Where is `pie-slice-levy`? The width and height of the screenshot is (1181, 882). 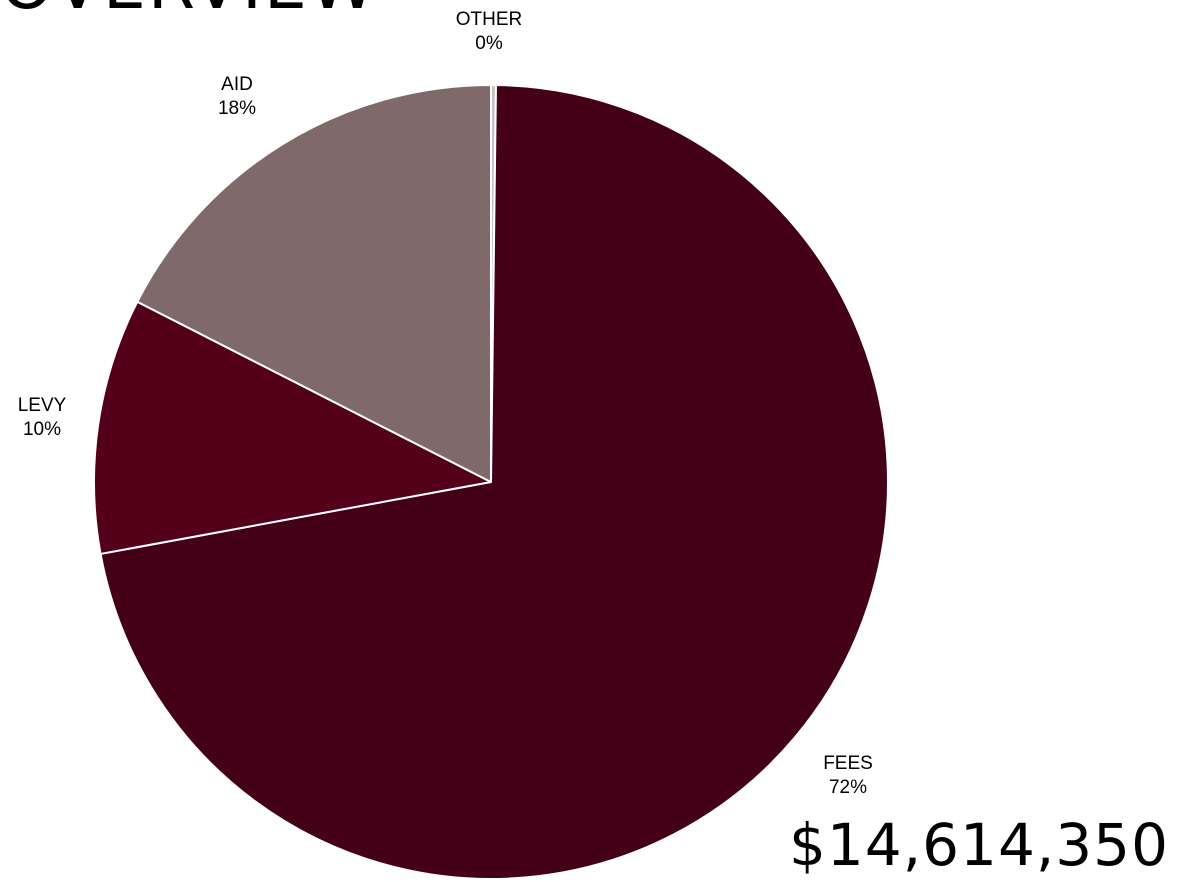 pie-slice-levy is located at coordinates (292, 427).